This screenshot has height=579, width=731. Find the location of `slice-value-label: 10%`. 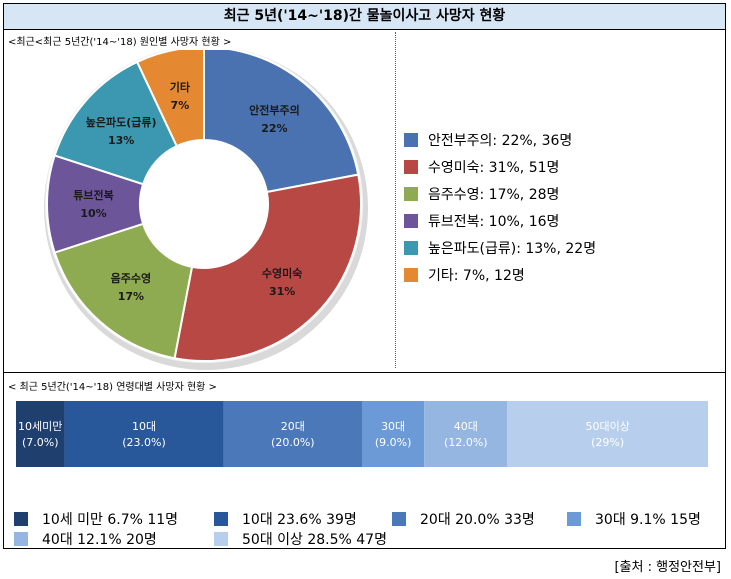

slice-value-label: 10% is located at coordinates (93, 213).